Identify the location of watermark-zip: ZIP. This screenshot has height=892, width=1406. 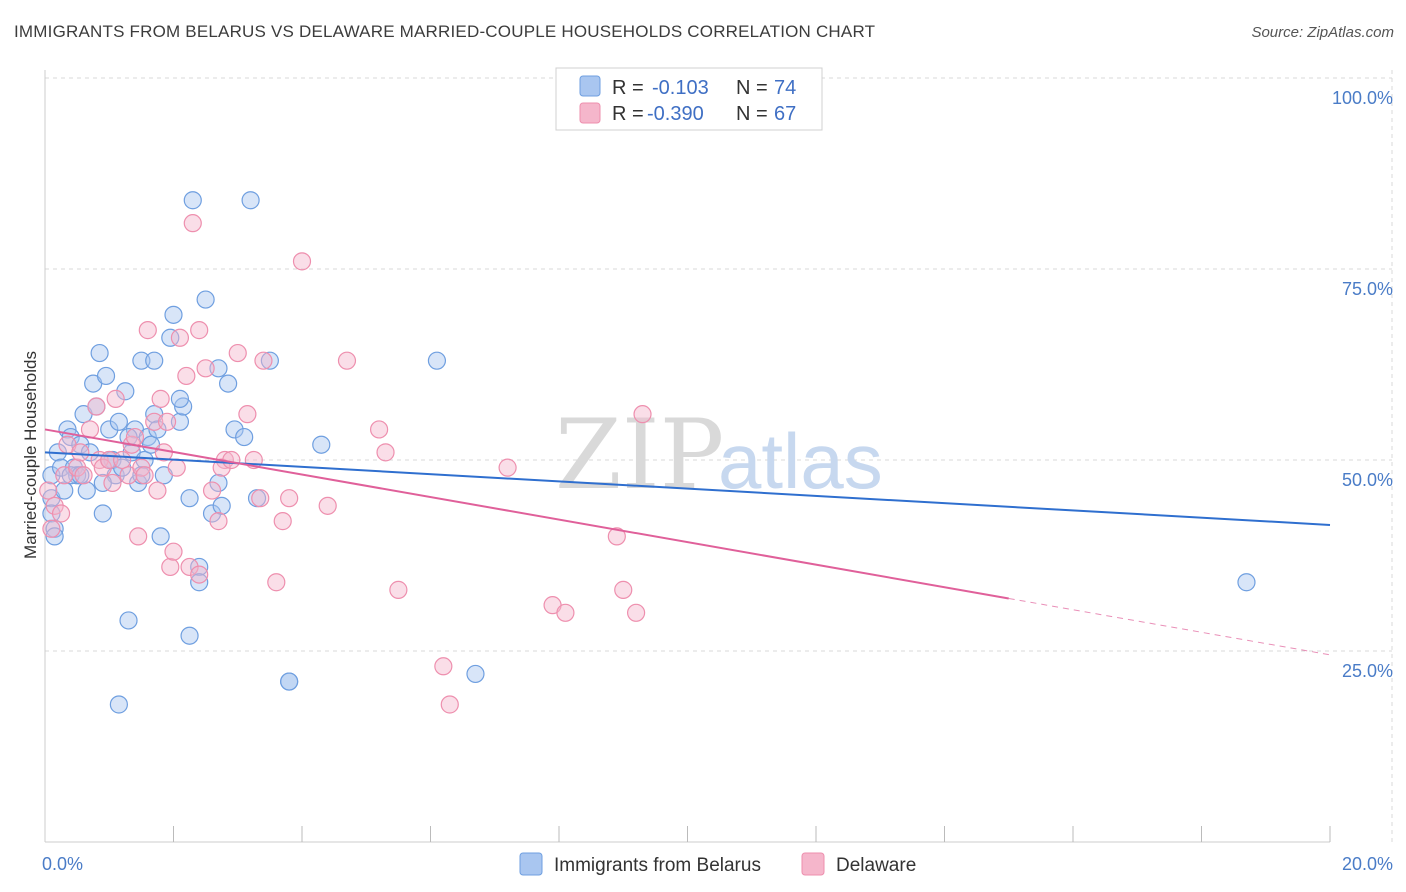
(639, 455).